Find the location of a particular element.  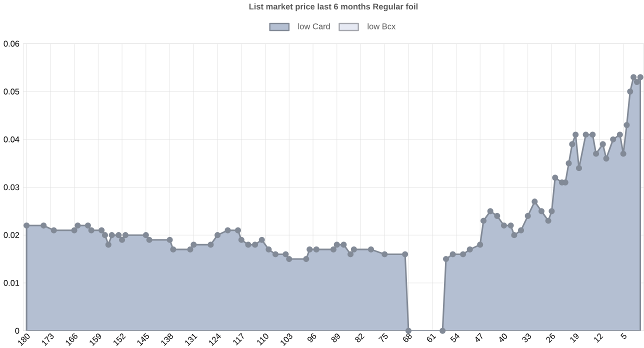

x-tick-label: 180 is located at coordinates (24, 340).